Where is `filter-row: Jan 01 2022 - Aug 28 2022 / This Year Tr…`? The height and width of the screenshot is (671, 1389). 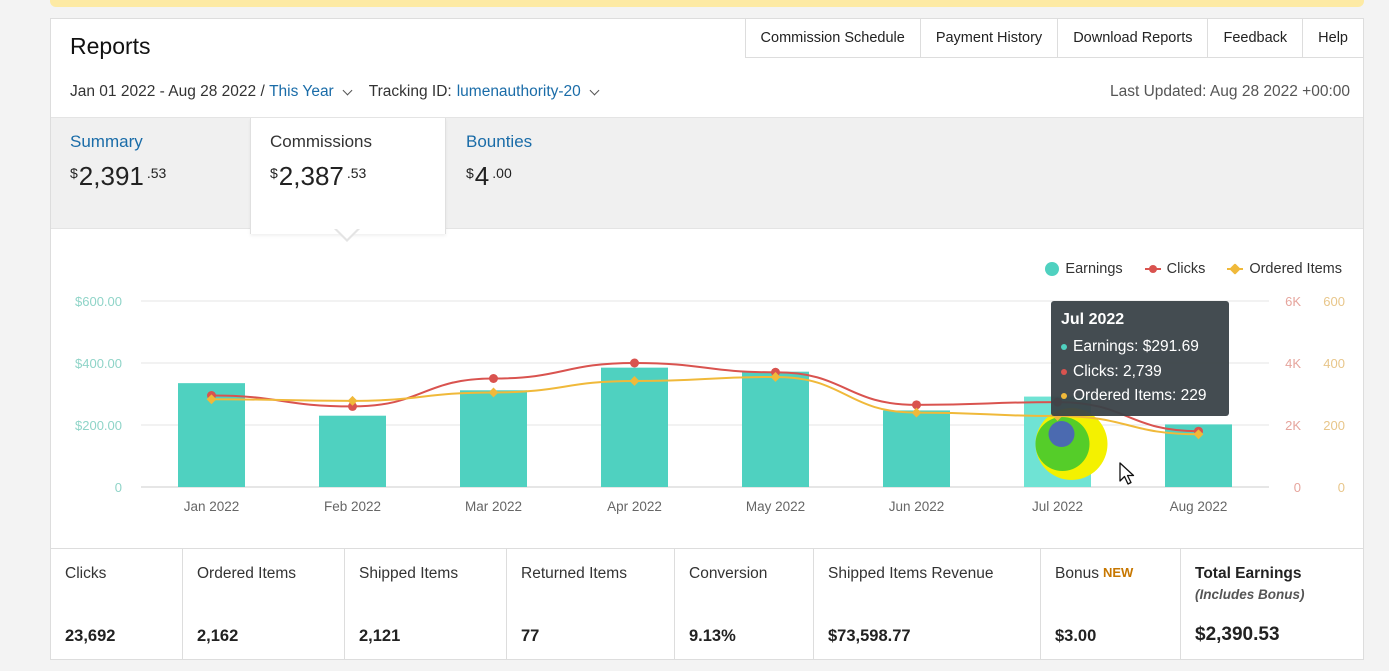
filter-row: Jan 01 2022 - Aug 28 2022 / This Year Tr… is located at coordinates (339, 92).